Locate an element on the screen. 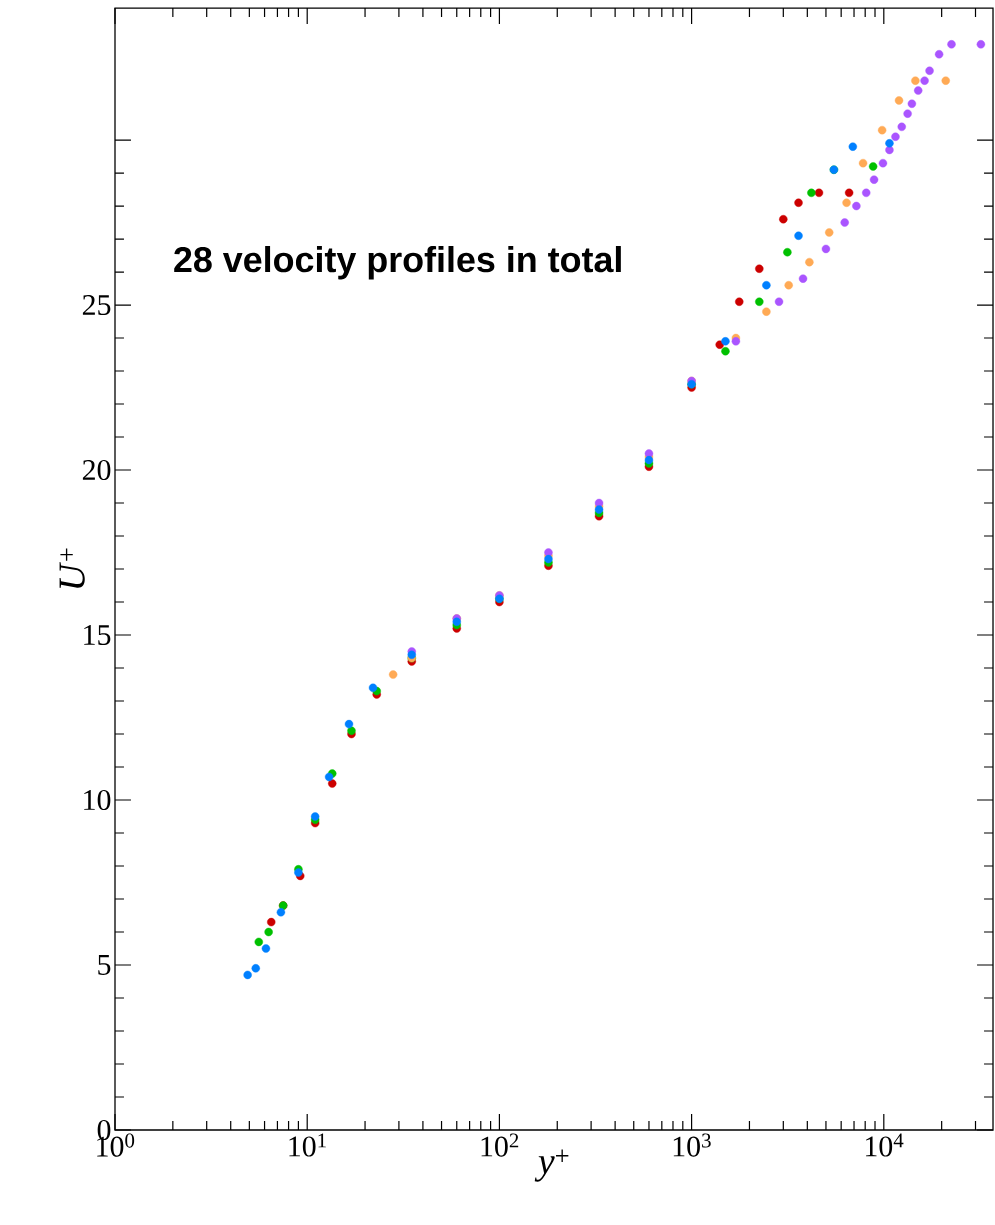 The image size is (995, 1225). y-tick-label: 15 is located at coordinates (97, 635).